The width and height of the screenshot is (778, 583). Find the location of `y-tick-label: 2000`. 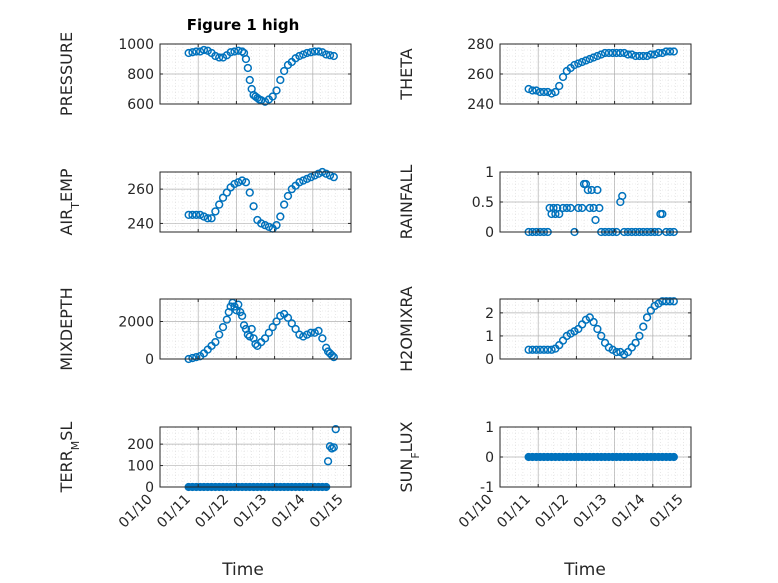

y-tick-label: 2000 is located at coordinates (136, 323).